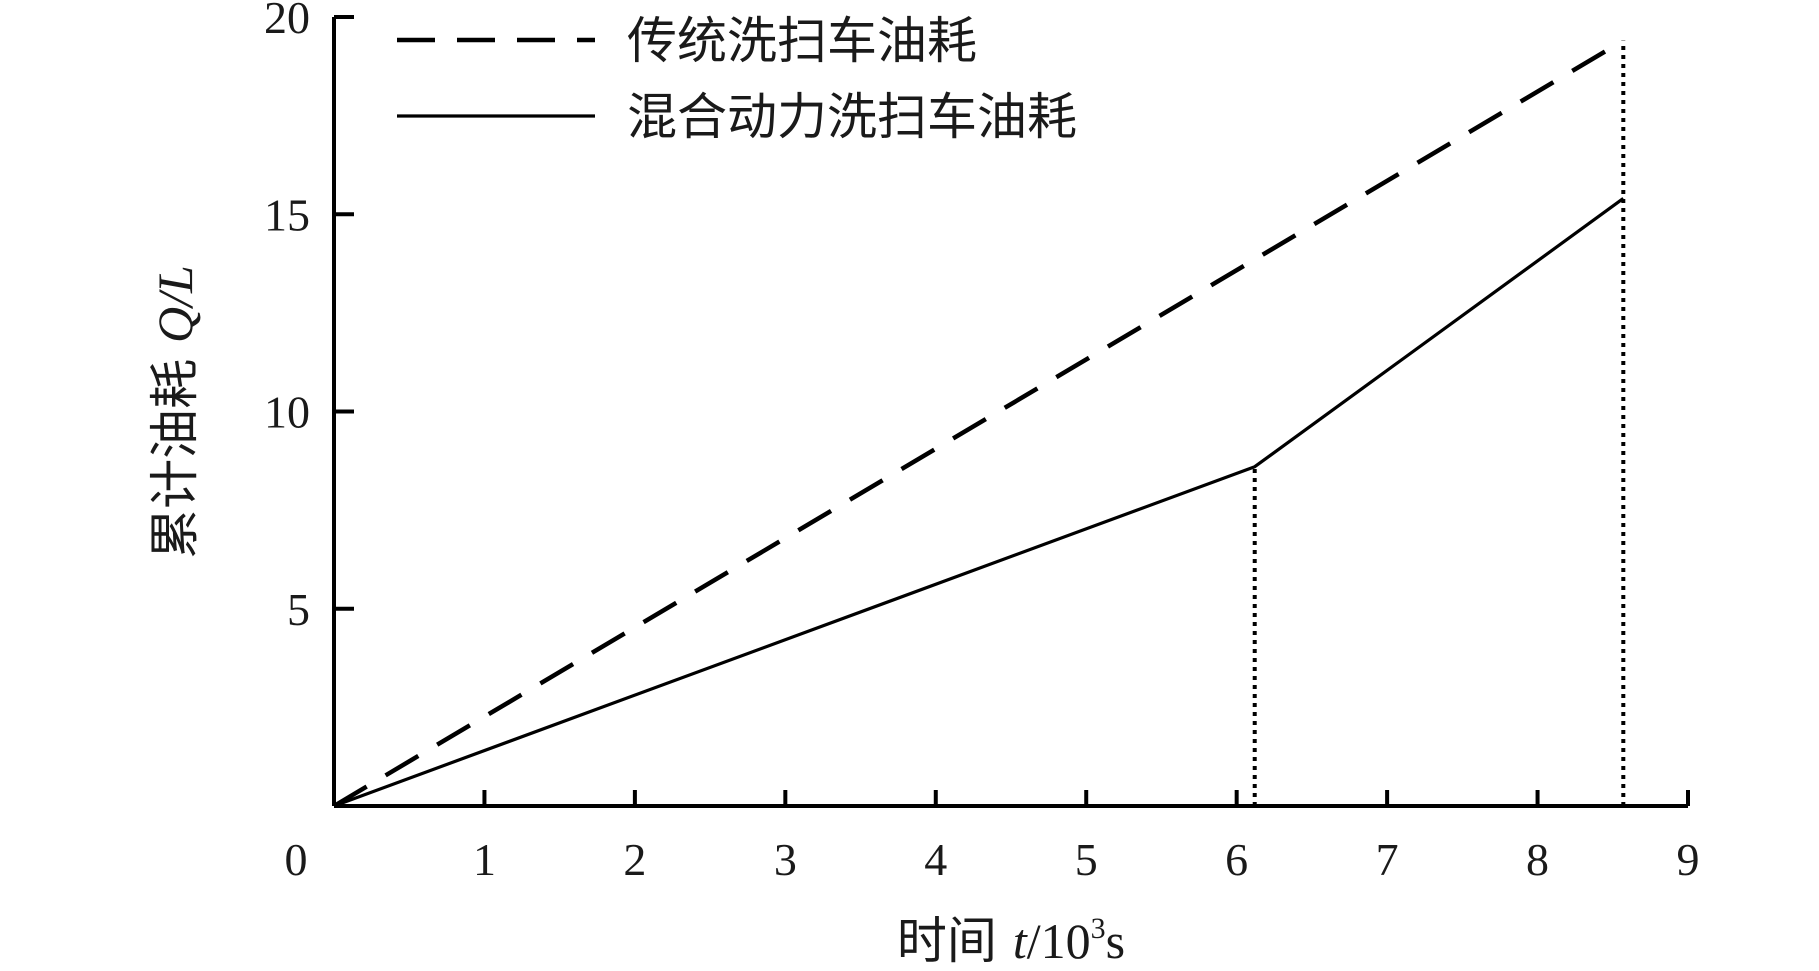 Image resolution: width=1819 pixels, height=971 pixels. Describe the element at coordinates (737, 79) in the screenshot. I see `legend: 传统洗扫车油耗 混合动力洗扫车油耗` at that location.